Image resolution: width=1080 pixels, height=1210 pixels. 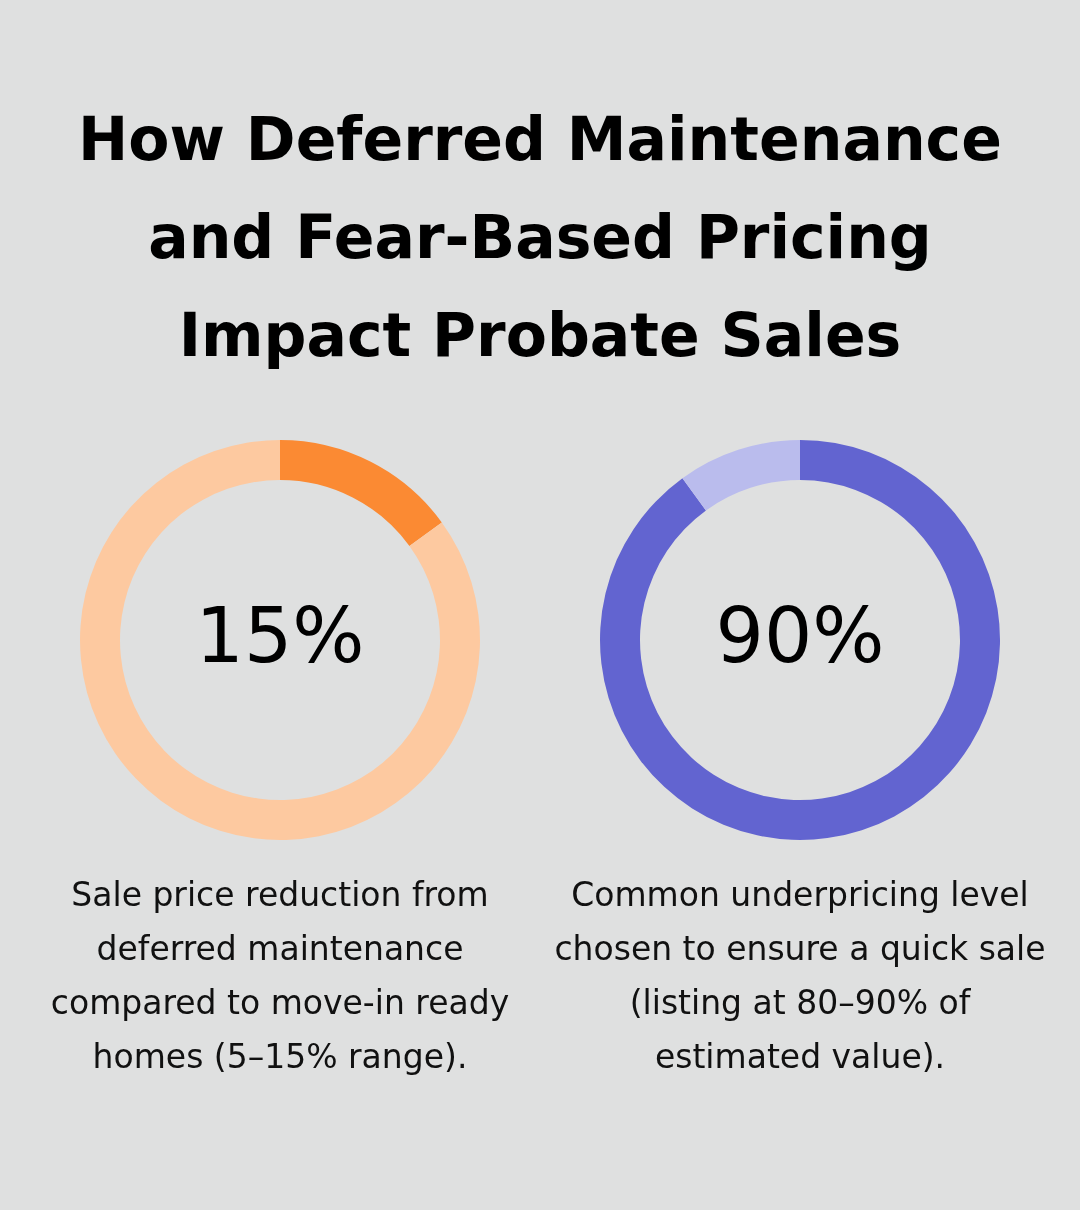 I want to click on text: Sale price reduction from deferred maintenance compared to move-in ready homes (5–15% range)., so click(x=280, y=976).